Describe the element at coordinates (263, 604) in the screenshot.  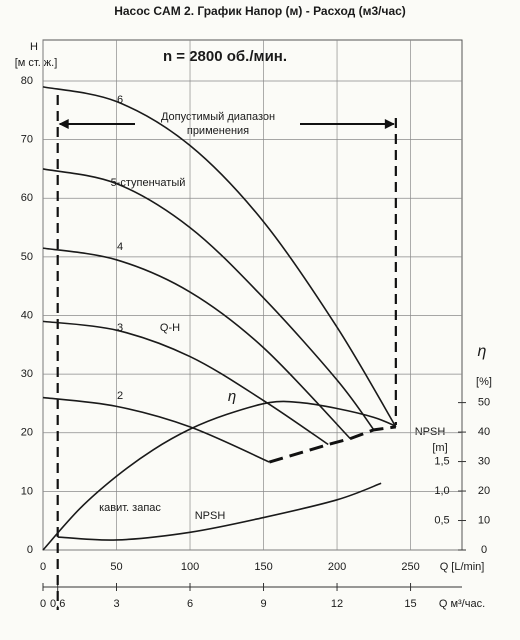
I see `x2-tick-label: 9` at that location.